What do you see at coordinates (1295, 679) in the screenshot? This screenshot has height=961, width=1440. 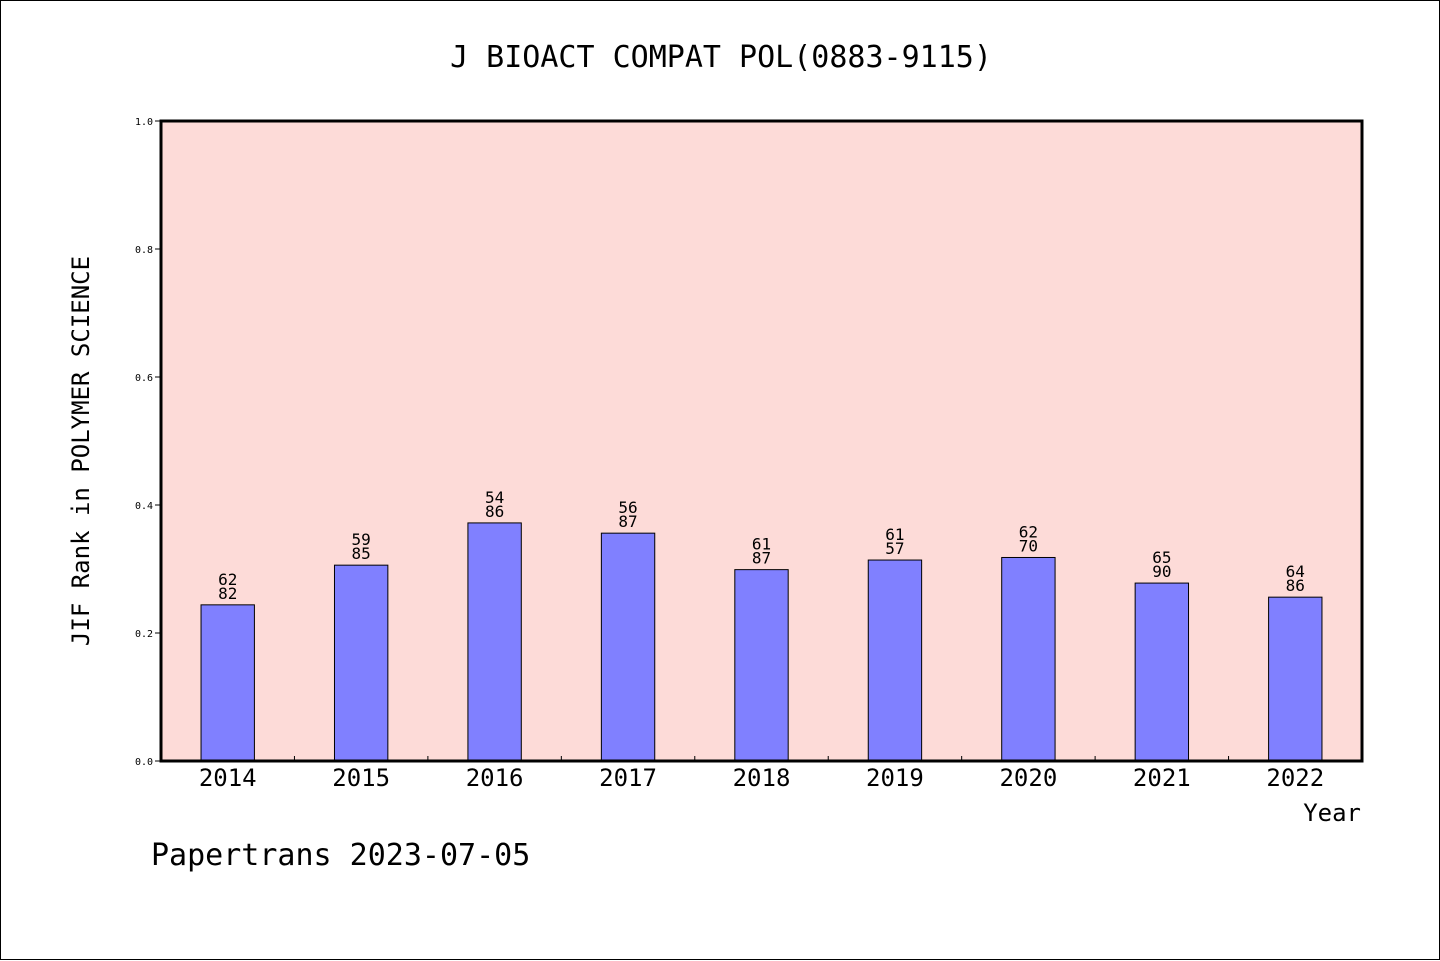 I see `bar-2022` at bounding box center [1295, 679].